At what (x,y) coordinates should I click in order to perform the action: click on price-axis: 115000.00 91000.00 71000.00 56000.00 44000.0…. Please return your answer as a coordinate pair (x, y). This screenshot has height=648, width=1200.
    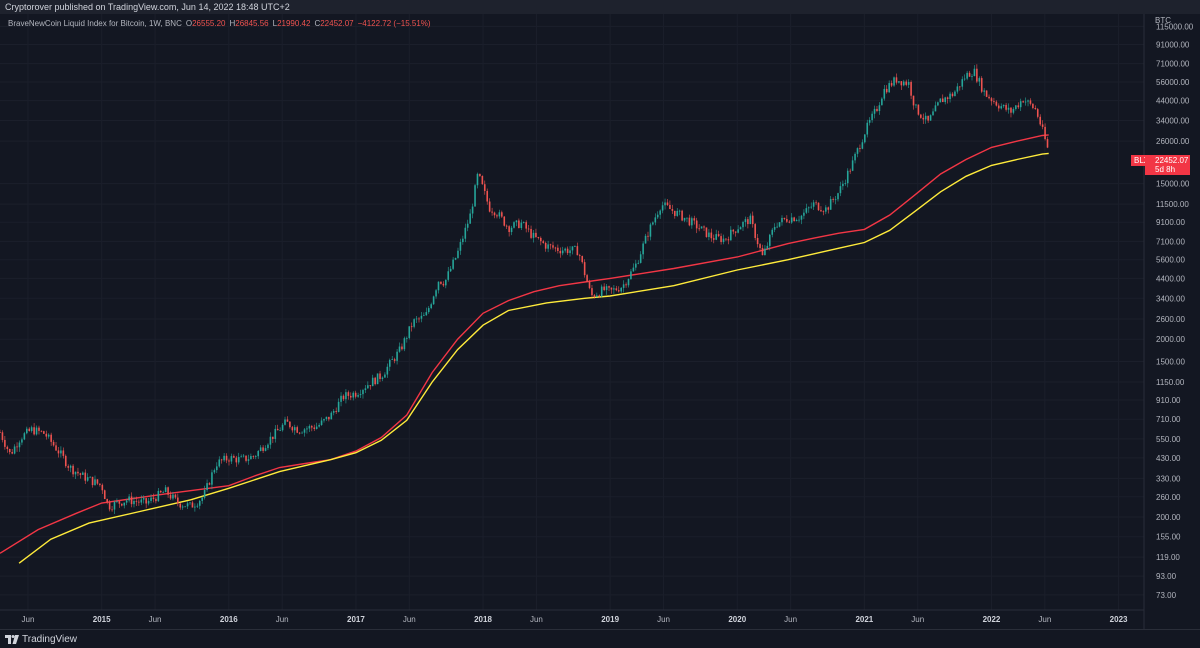
    Looking at the image, I should click on (1175, 310).